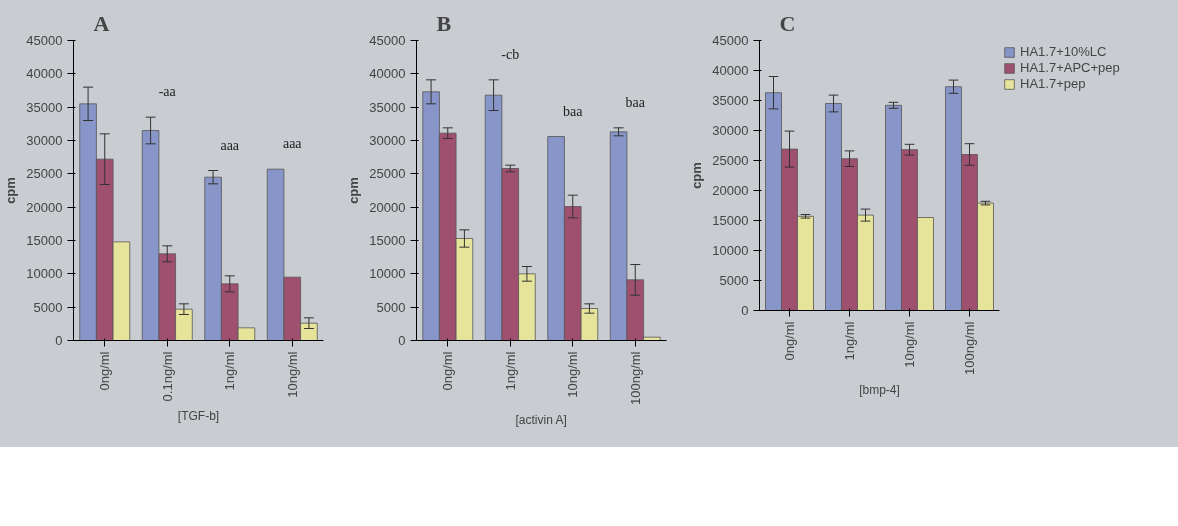 Image resolution: width=1178 pixels, height=526 pixels. I want to click on annotation: -cb, so click(510, 54).